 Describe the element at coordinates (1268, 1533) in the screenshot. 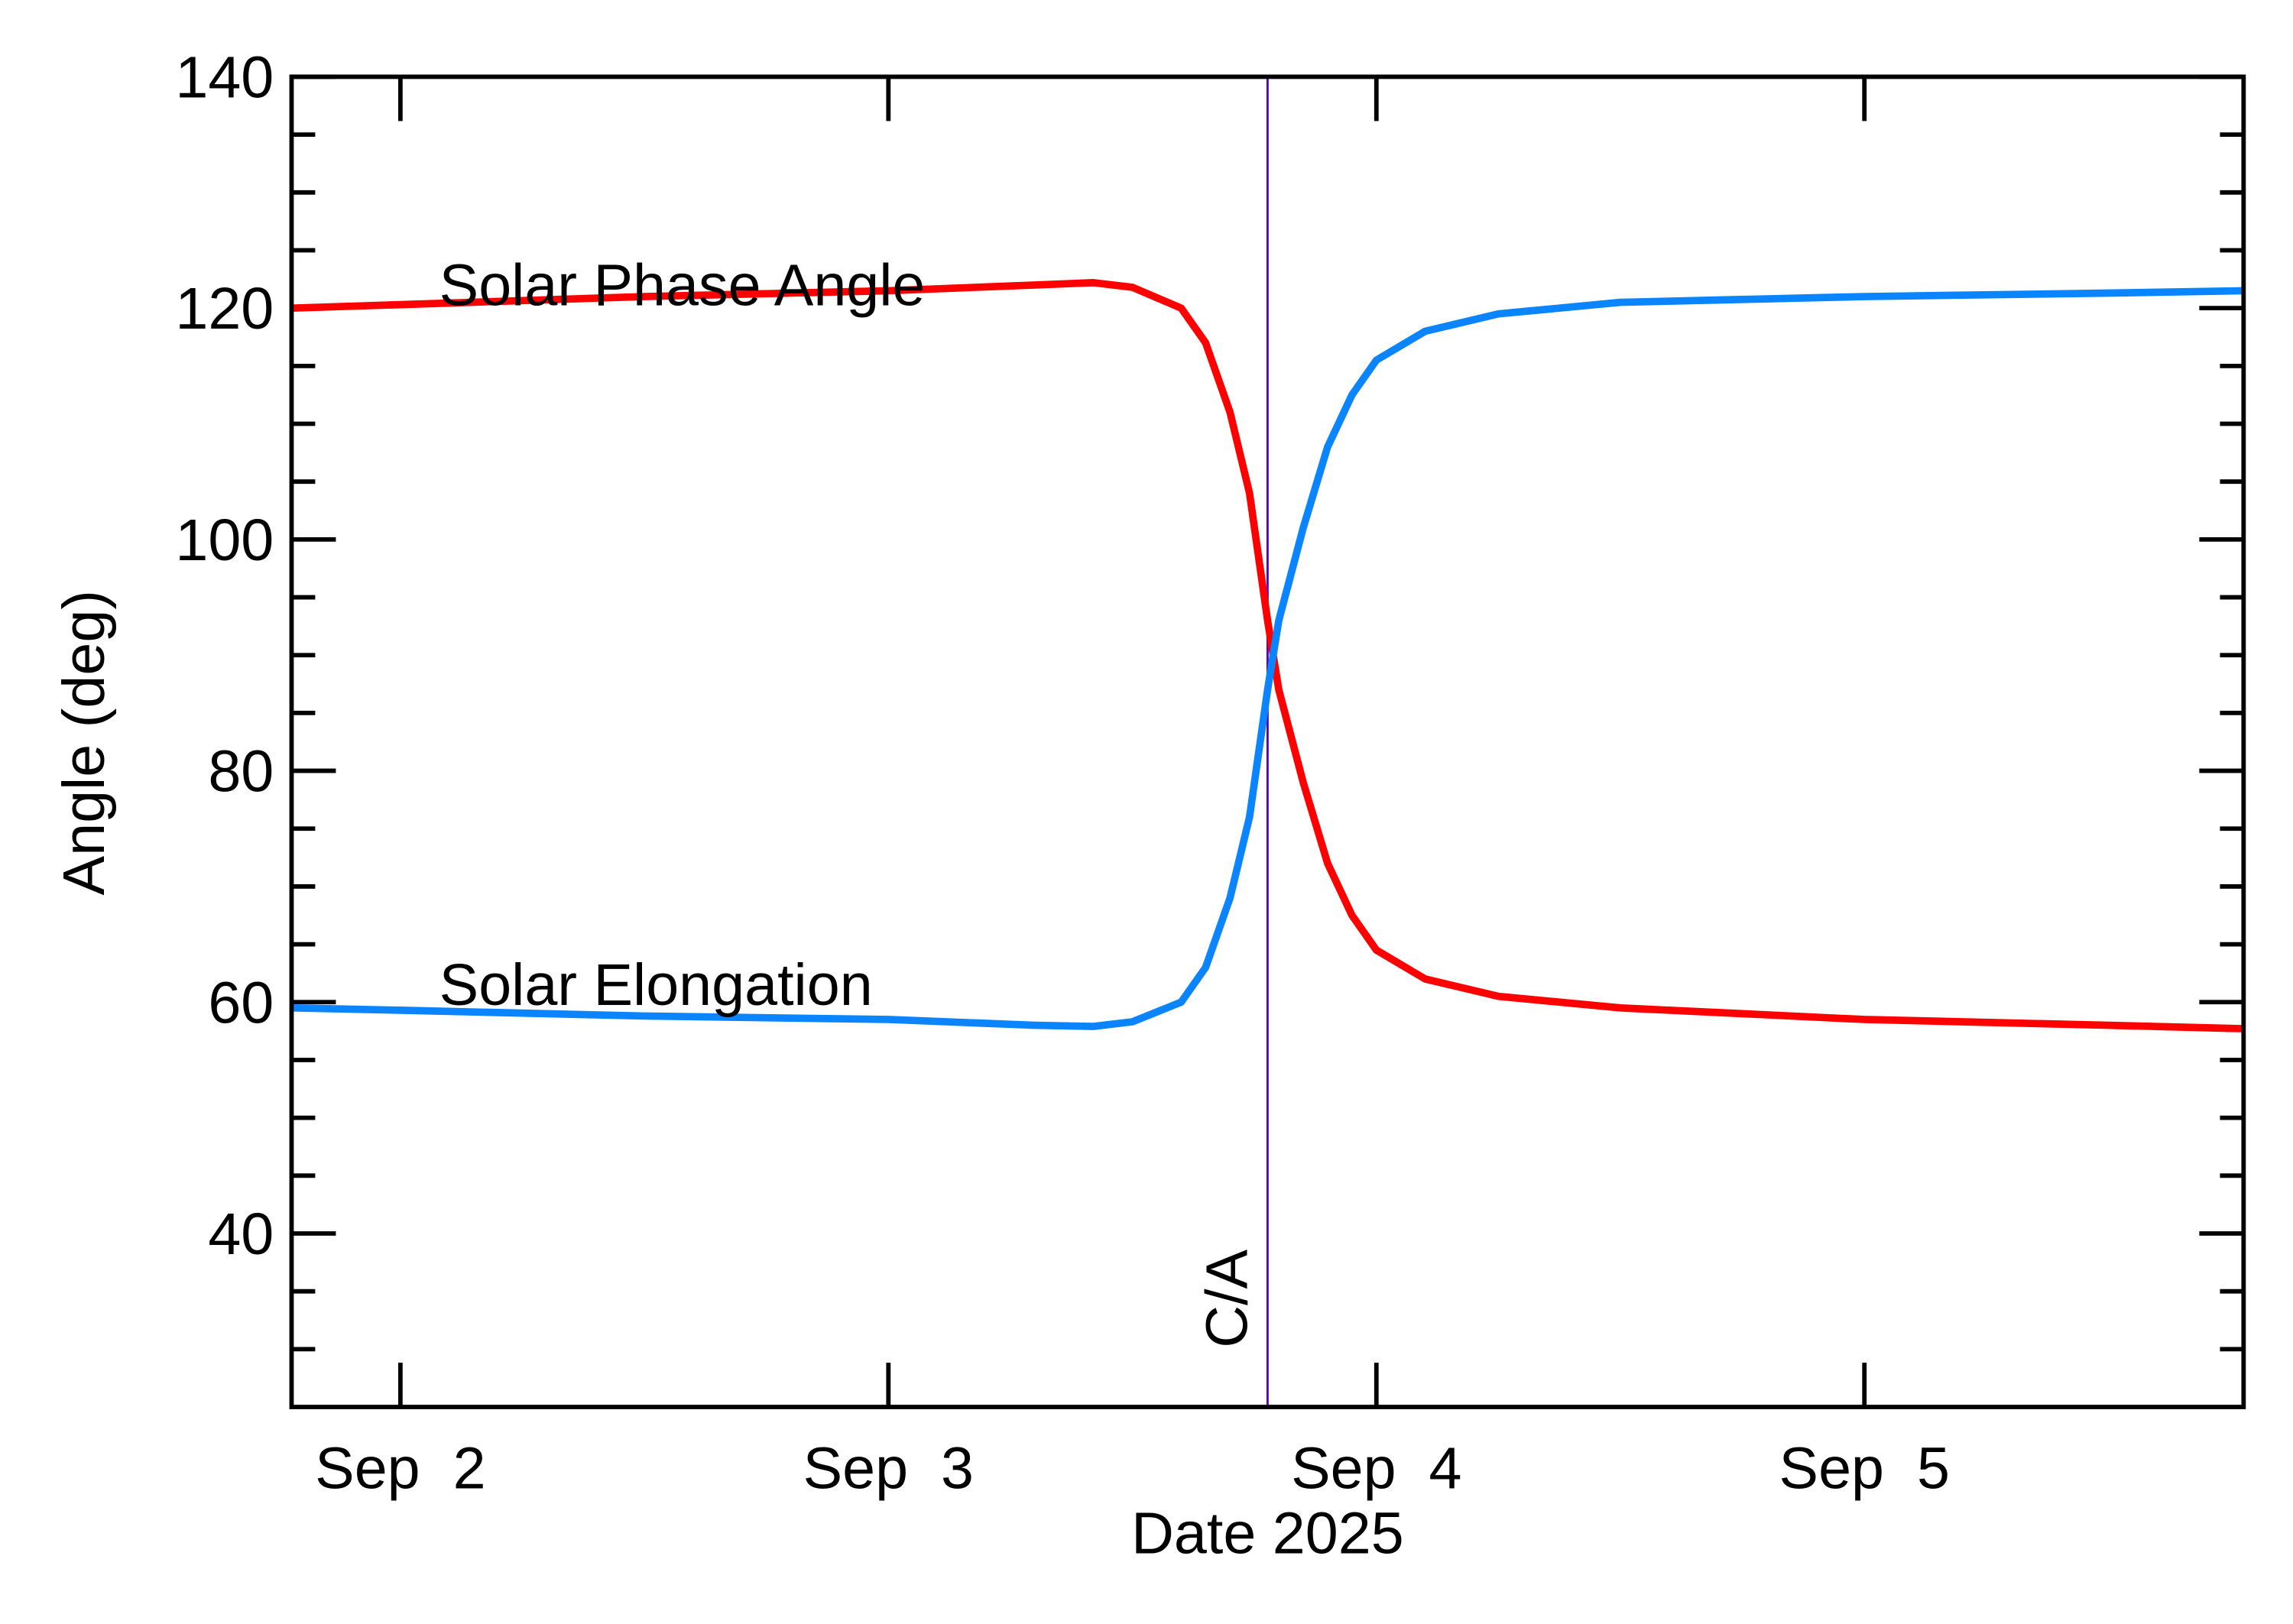

I see `x-axis-label: Date 2025` at that location.